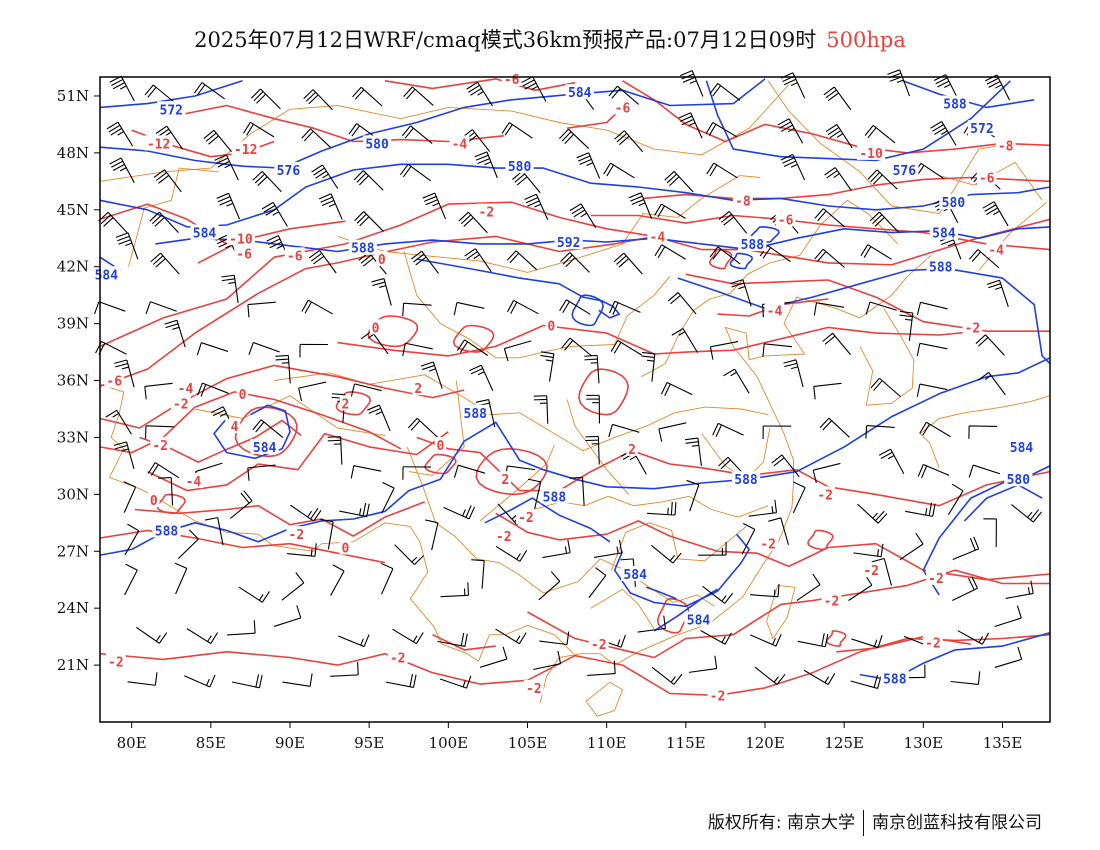  What do you see at coordinates (73, 153) in the screenshot?
I see `y-tick-label: 48N` at bounding box center [73, 153].